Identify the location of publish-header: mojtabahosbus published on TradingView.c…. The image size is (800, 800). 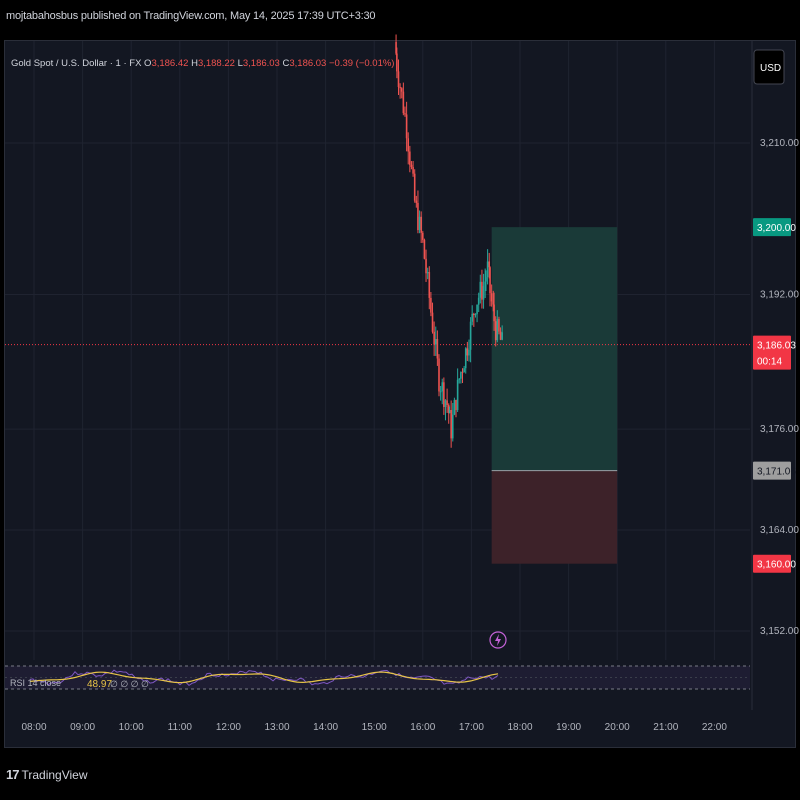
(400, 19).